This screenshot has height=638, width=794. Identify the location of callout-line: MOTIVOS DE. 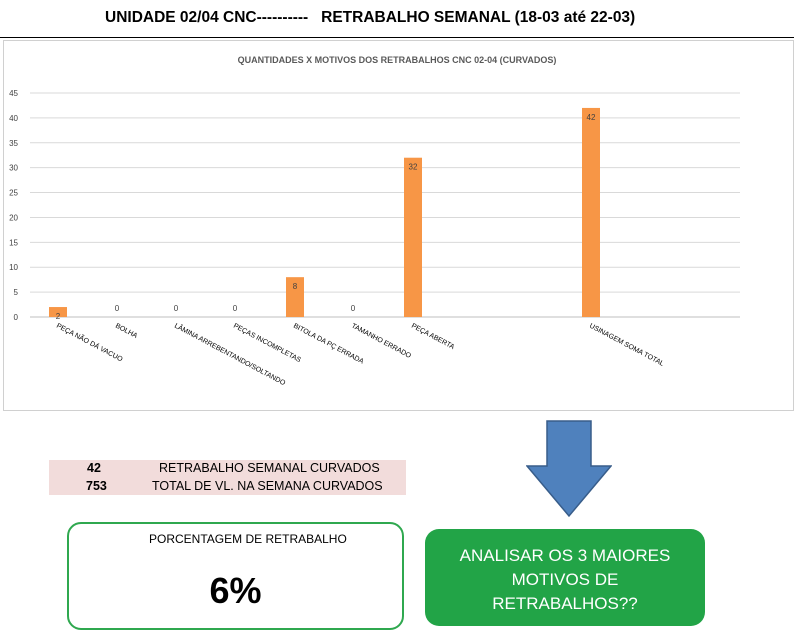
(565, 579).